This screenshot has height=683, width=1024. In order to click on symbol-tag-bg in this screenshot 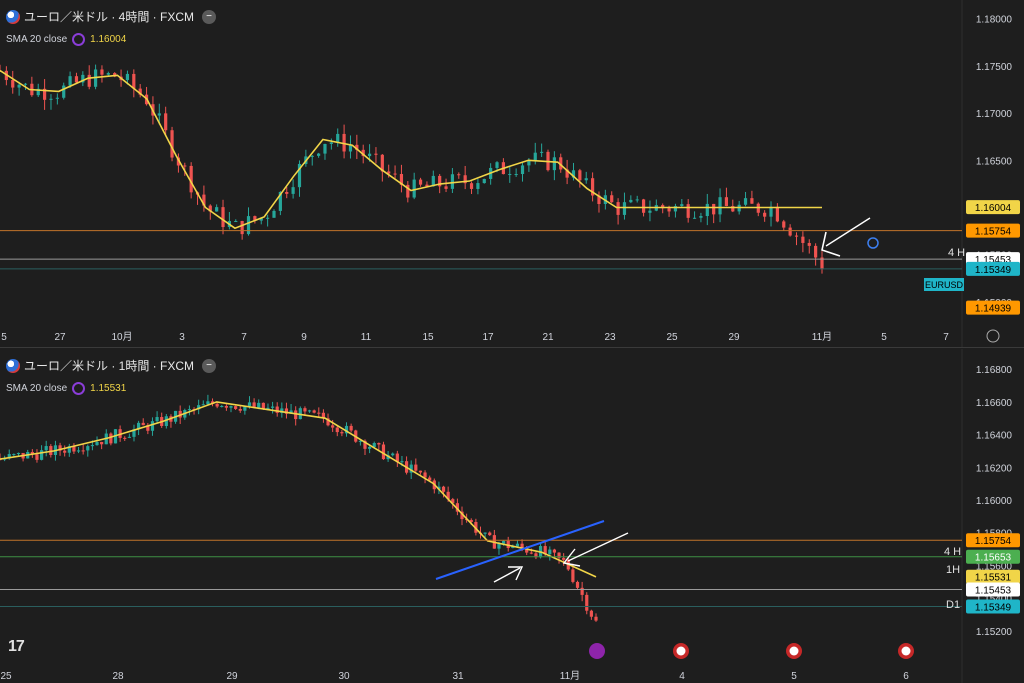, I will do `click(944, 284)`.